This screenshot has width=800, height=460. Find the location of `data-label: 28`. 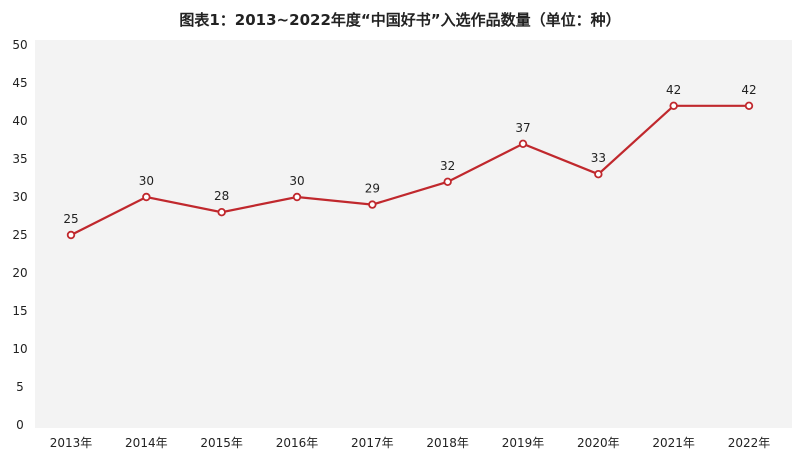

data-label: 28 is located at coordinates (221, 196).